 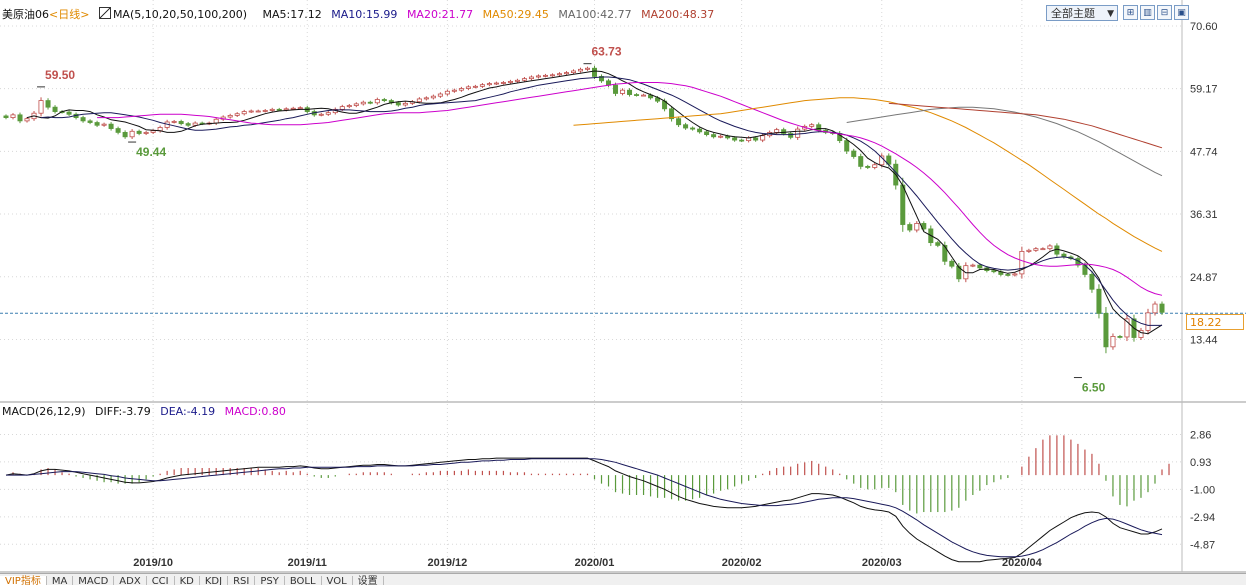 What do you see at coordinates (23, 580) in the screenshot?
I see `tab-0: VIP指标` at bounding box center [23, 580].